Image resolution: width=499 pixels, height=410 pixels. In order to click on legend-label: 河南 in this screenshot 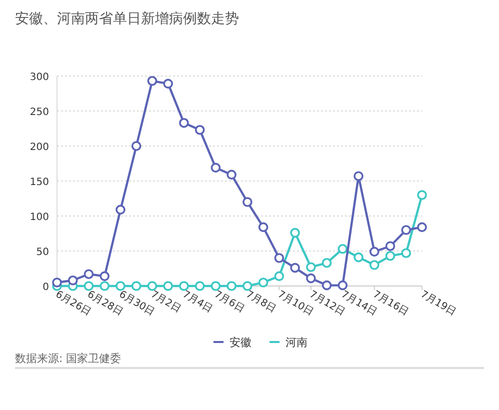, I will do `click(297, 342)`.